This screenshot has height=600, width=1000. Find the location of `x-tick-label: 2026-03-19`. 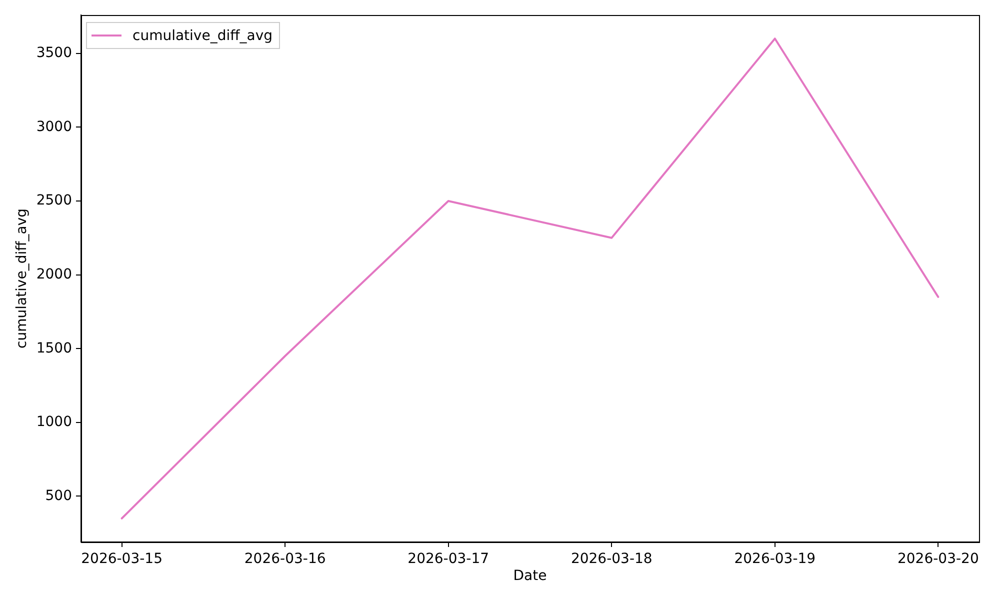

x-tick-label: 2026-03-19 is located at coordinates (775, 559).